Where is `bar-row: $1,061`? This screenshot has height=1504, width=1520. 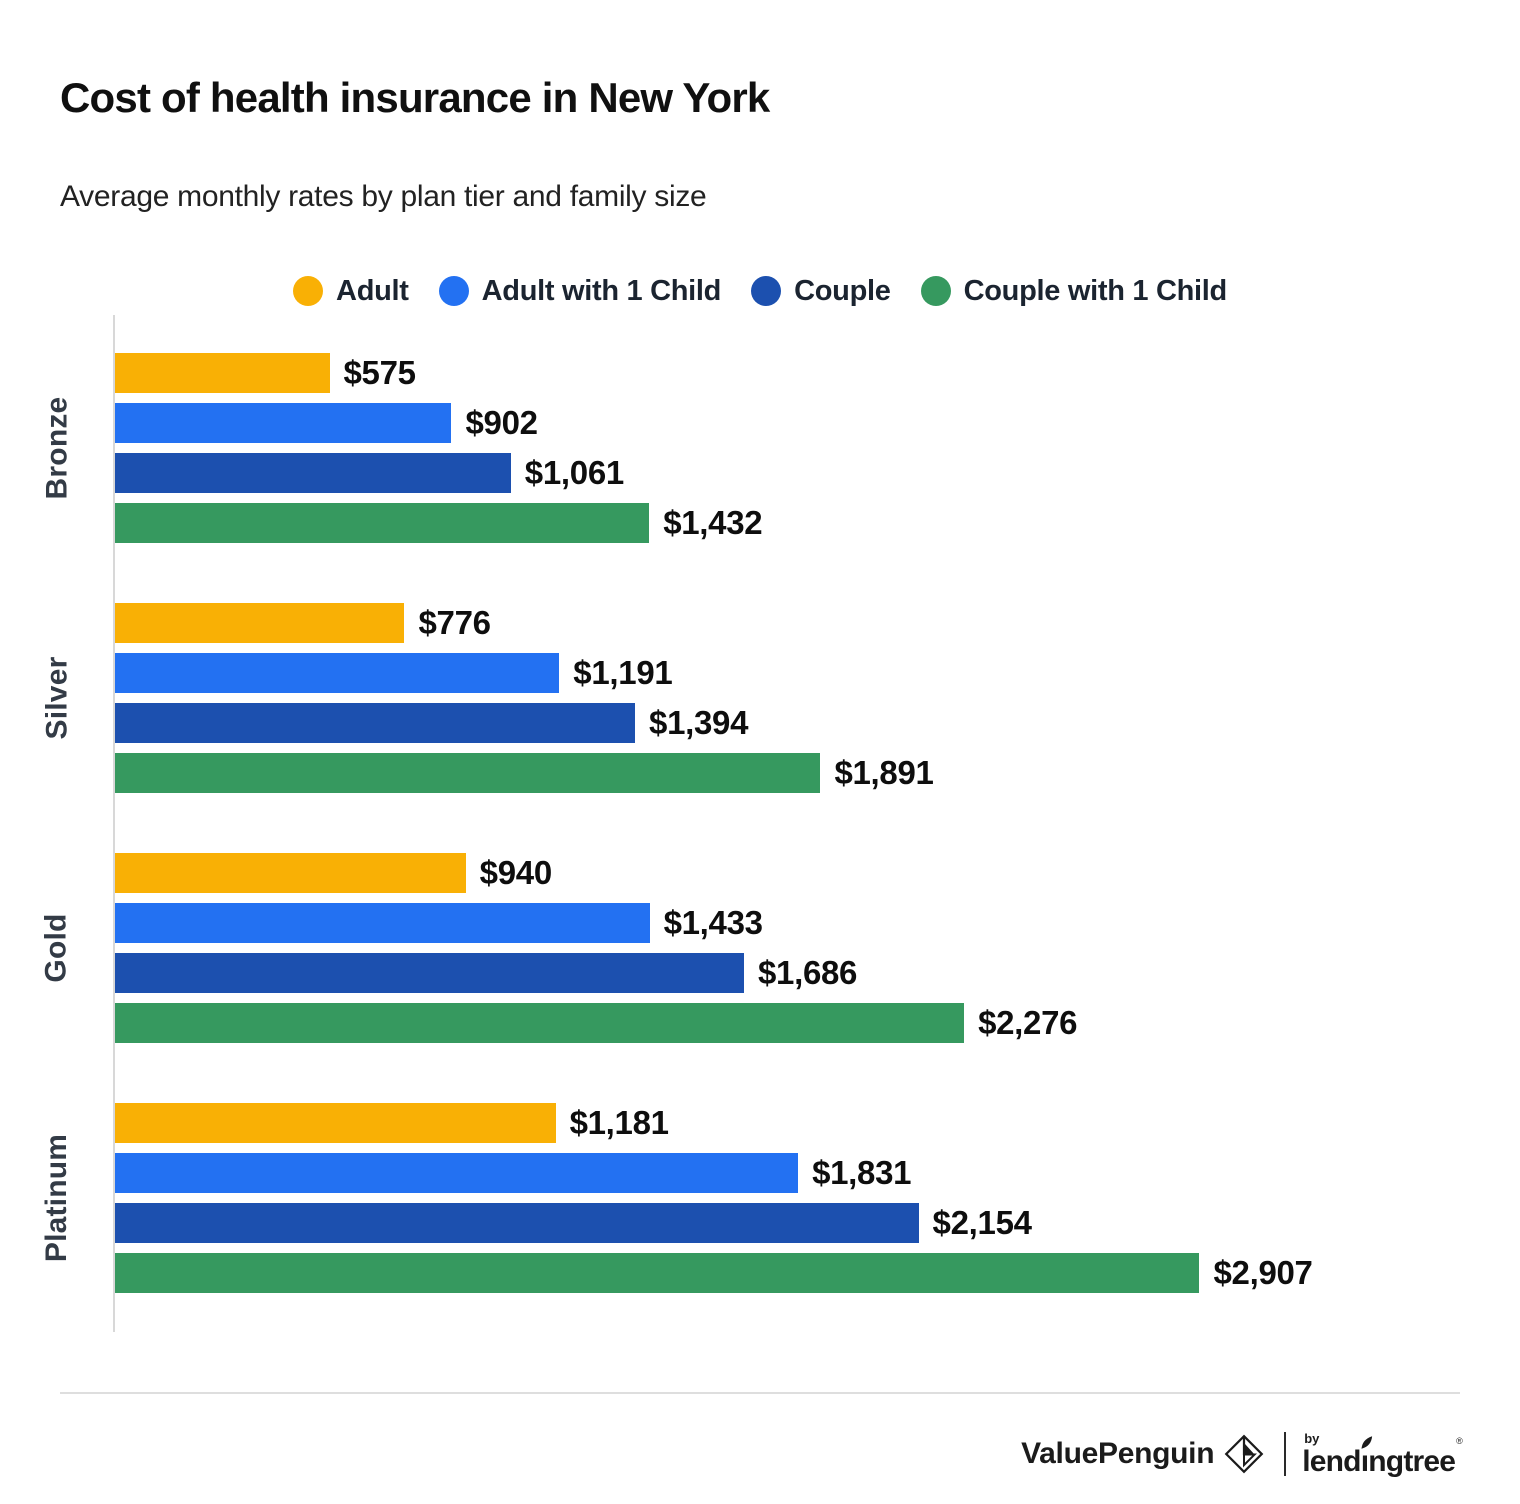 bar-row: $1,061 is located at coordinates (786, 473).